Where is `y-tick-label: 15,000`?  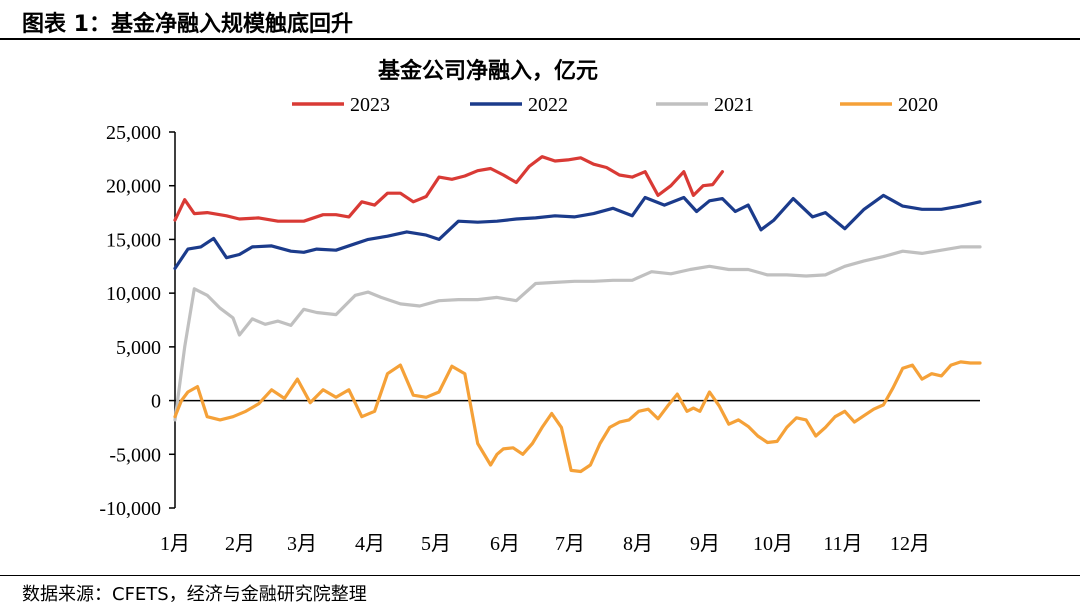
y-tick-label: 15,000 is located at coordinates (133, 240).